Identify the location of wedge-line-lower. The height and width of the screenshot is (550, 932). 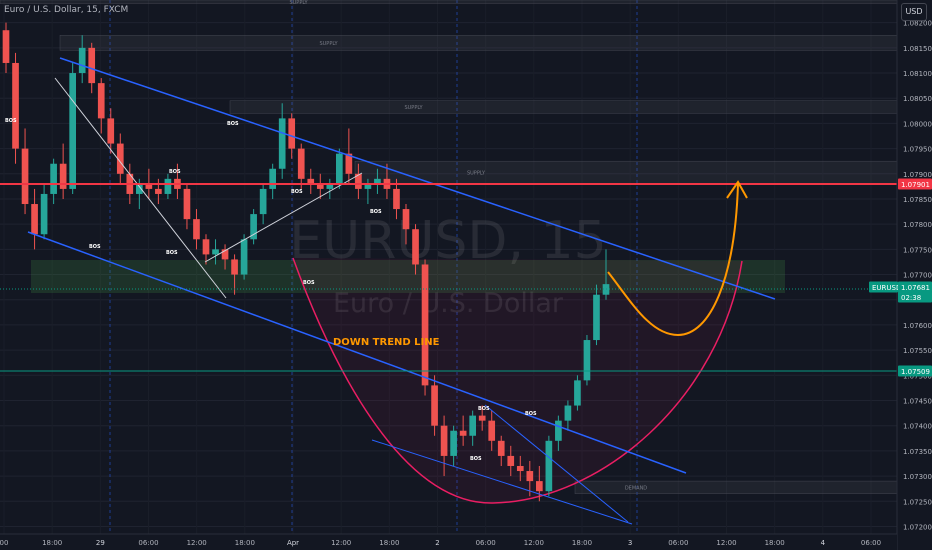
(502, 482).